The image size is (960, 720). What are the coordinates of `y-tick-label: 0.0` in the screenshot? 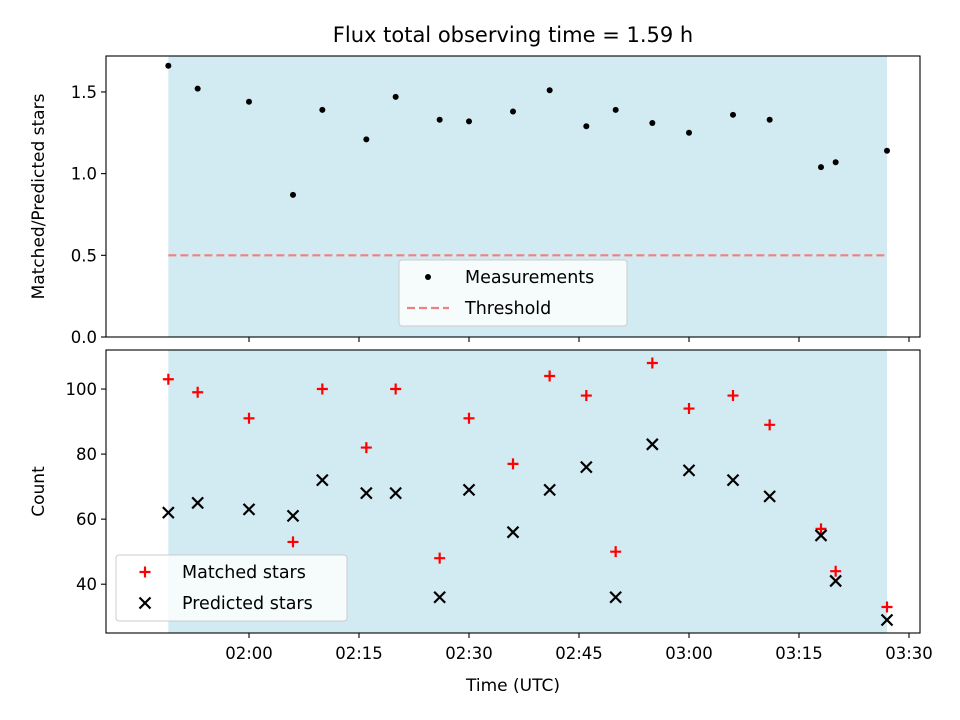 It's located at (84, 337).